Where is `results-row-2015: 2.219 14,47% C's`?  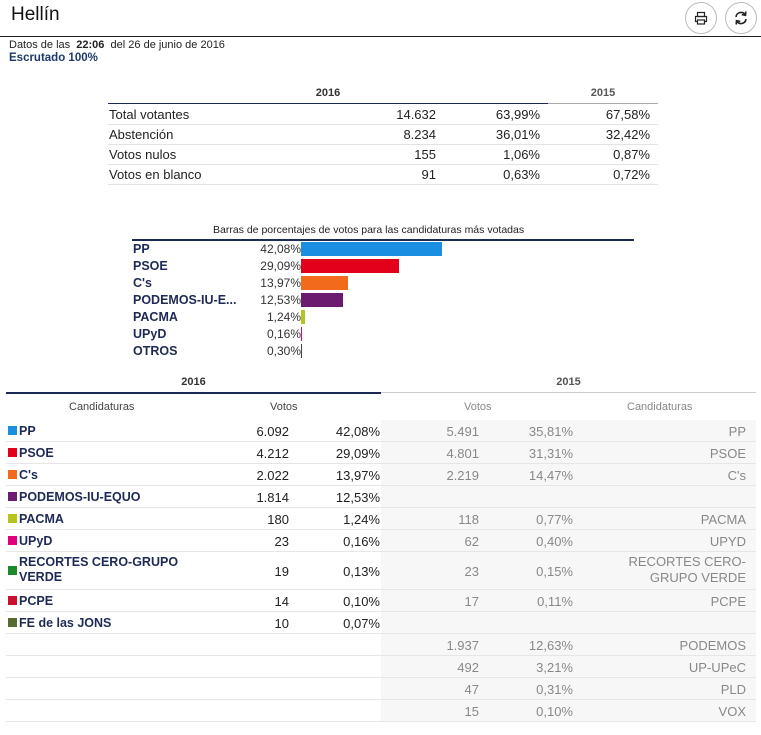 results-row-2015: 2.219 14,47% C's is located at coordinates (568, 474).